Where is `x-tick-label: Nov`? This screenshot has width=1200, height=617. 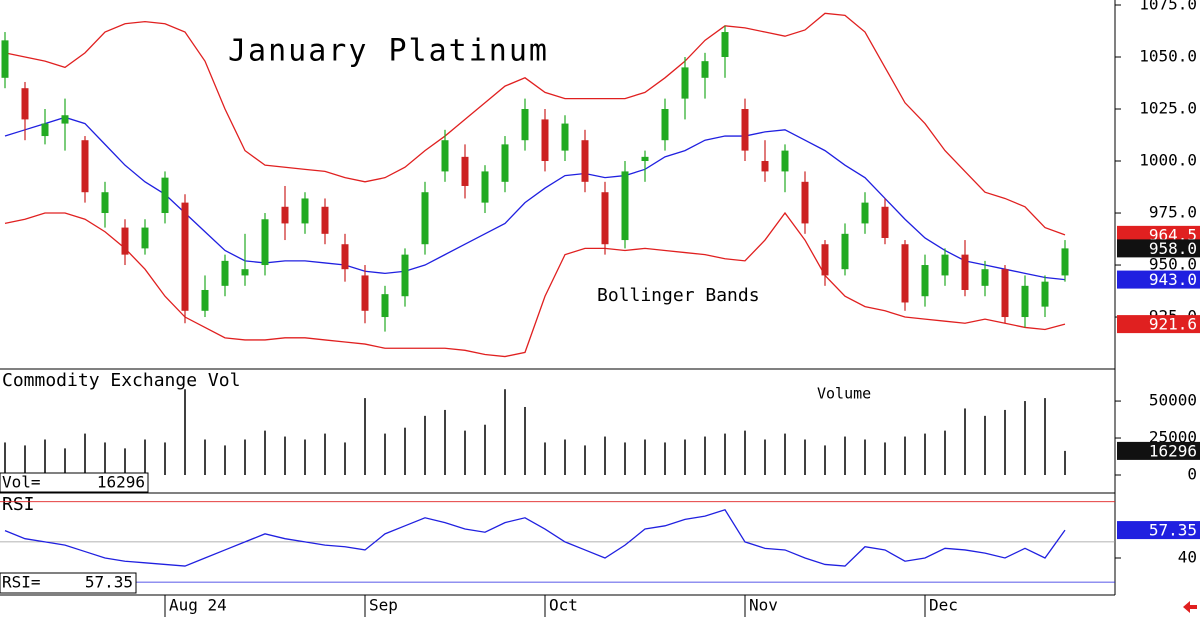
x-tick-label: Nov is located at coordinates (763, 605).